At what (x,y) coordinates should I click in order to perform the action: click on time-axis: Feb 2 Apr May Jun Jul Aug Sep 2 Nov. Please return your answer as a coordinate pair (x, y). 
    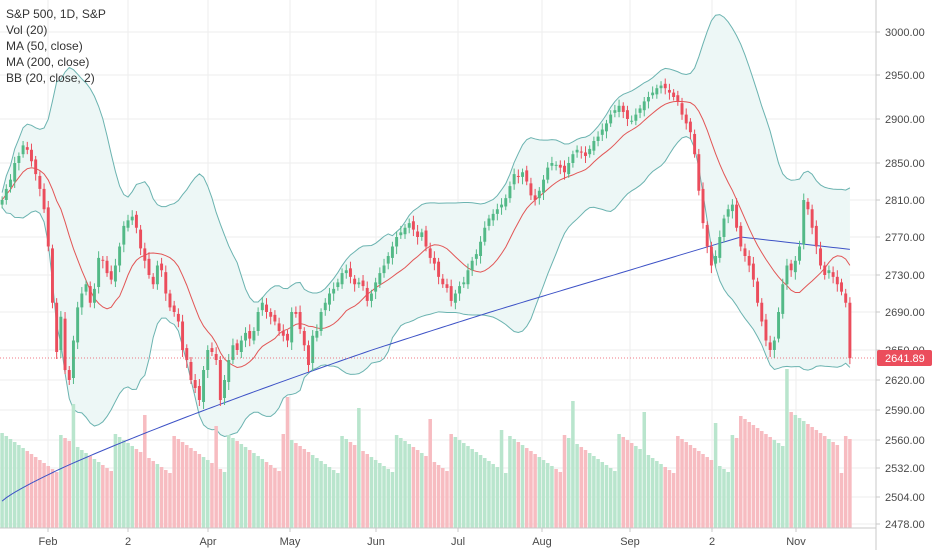
    Looking at the image, I should click on (423, 538).